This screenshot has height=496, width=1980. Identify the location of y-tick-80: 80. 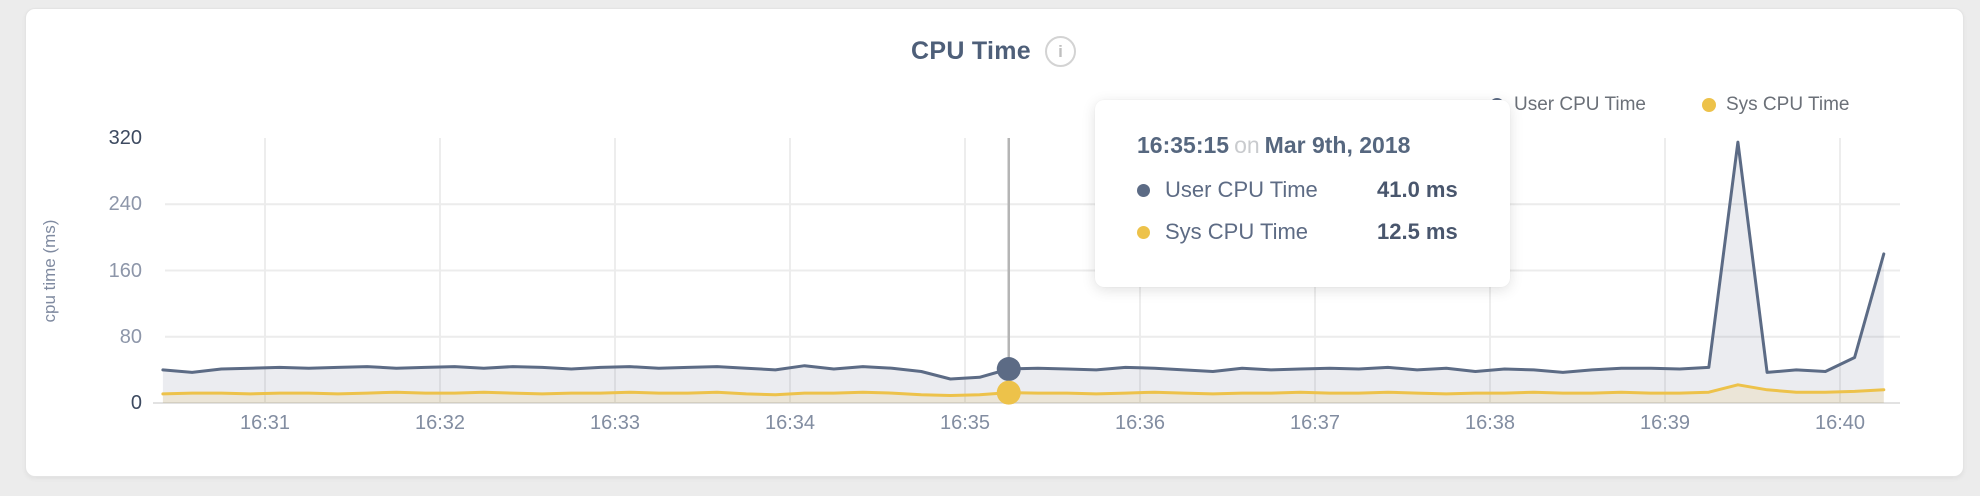
(130, 336).